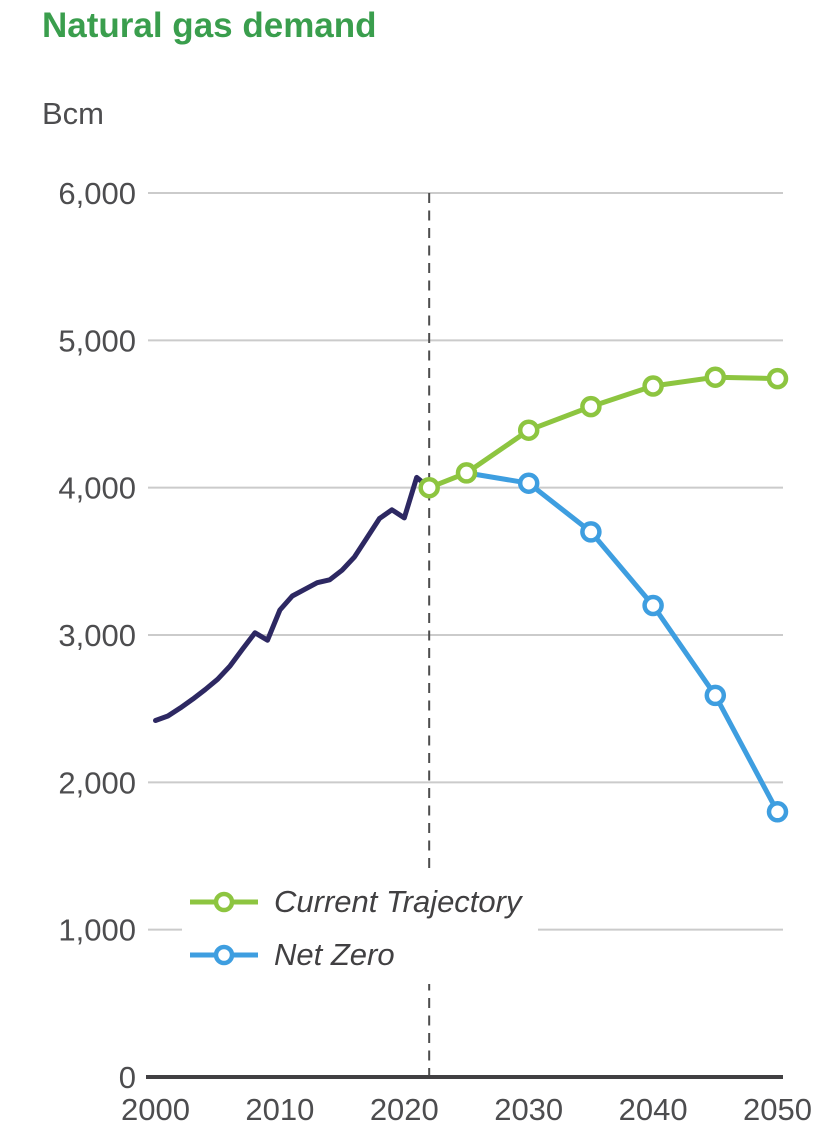 This screenshot has height=1144, width=828. Describe the element at coordinates (653, 1109) in the screenshot. I see `x-tick-label: 2040` at that location.